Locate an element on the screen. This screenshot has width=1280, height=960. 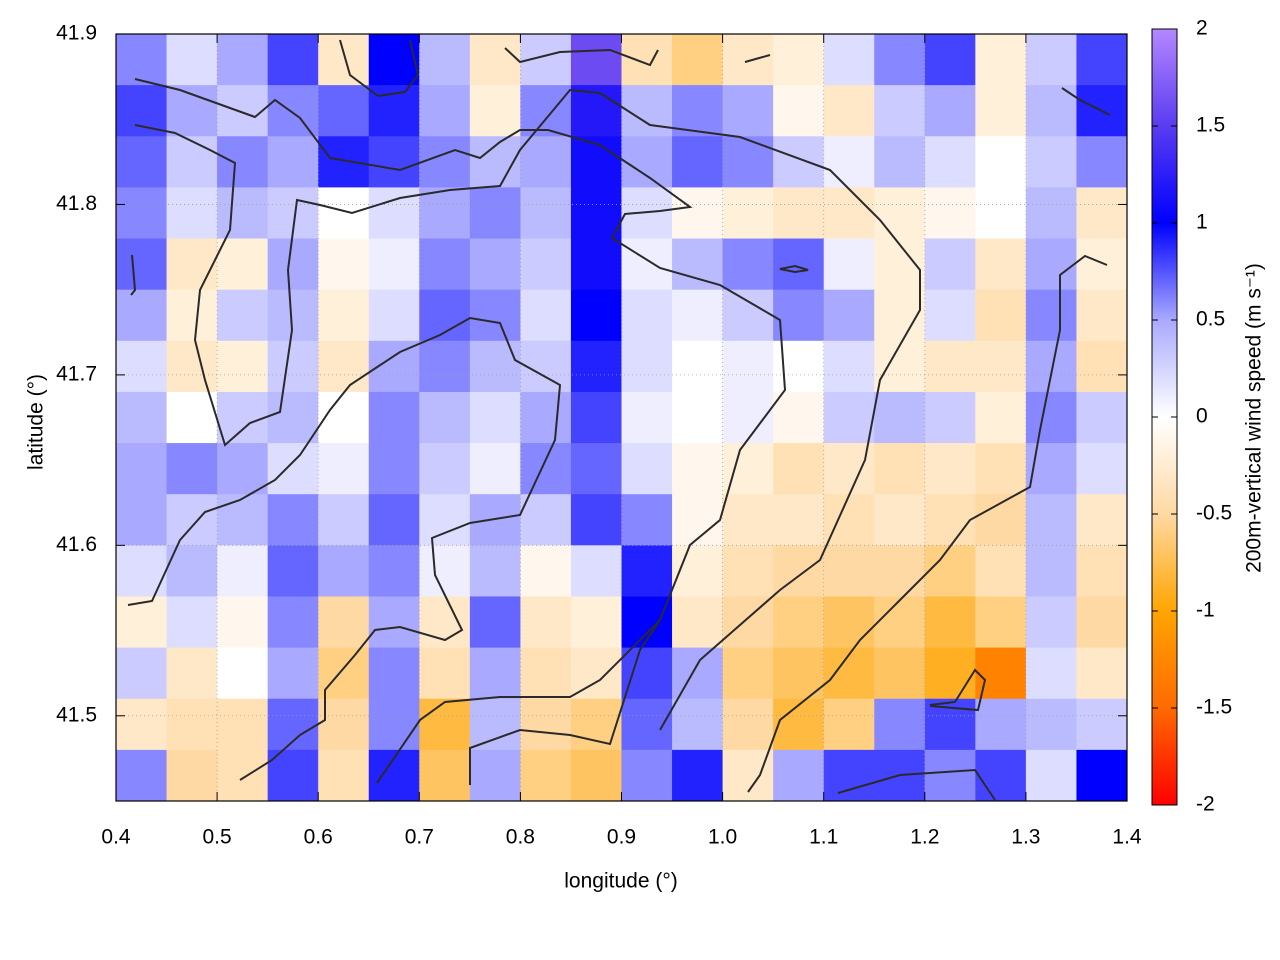
x-tick-label: 1.2 is located at coordinates (924, 837).